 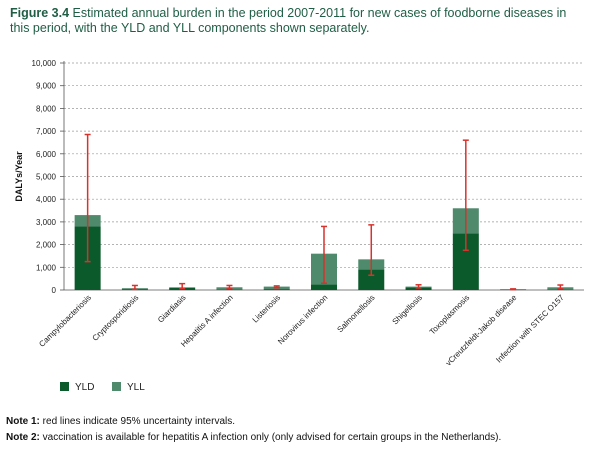 What do you see at coordinates (449, 314) in the screenshot?
I see `category-label: Toxoplasmosis` at bounding box center [449, 314].